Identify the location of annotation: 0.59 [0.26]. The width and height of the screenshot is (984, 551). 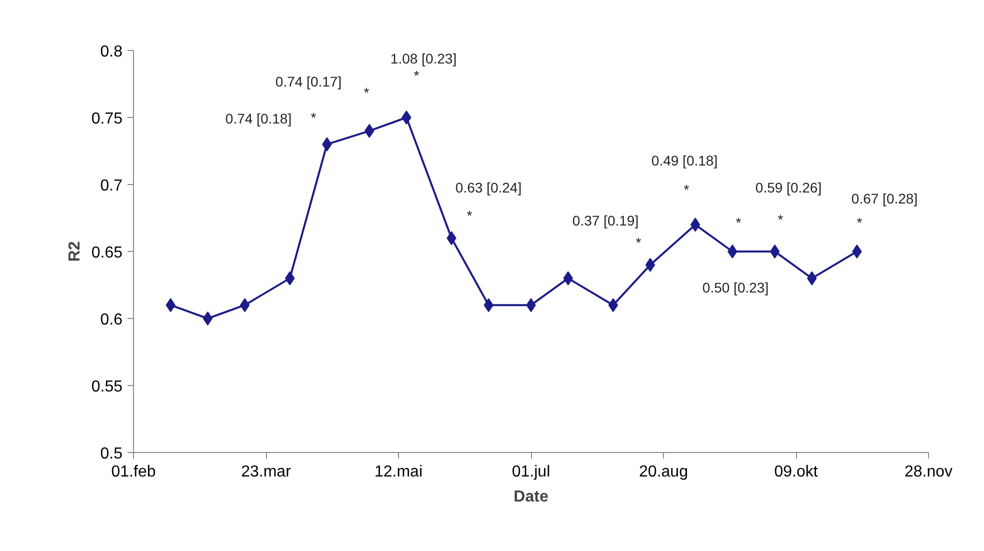
(788, 188).